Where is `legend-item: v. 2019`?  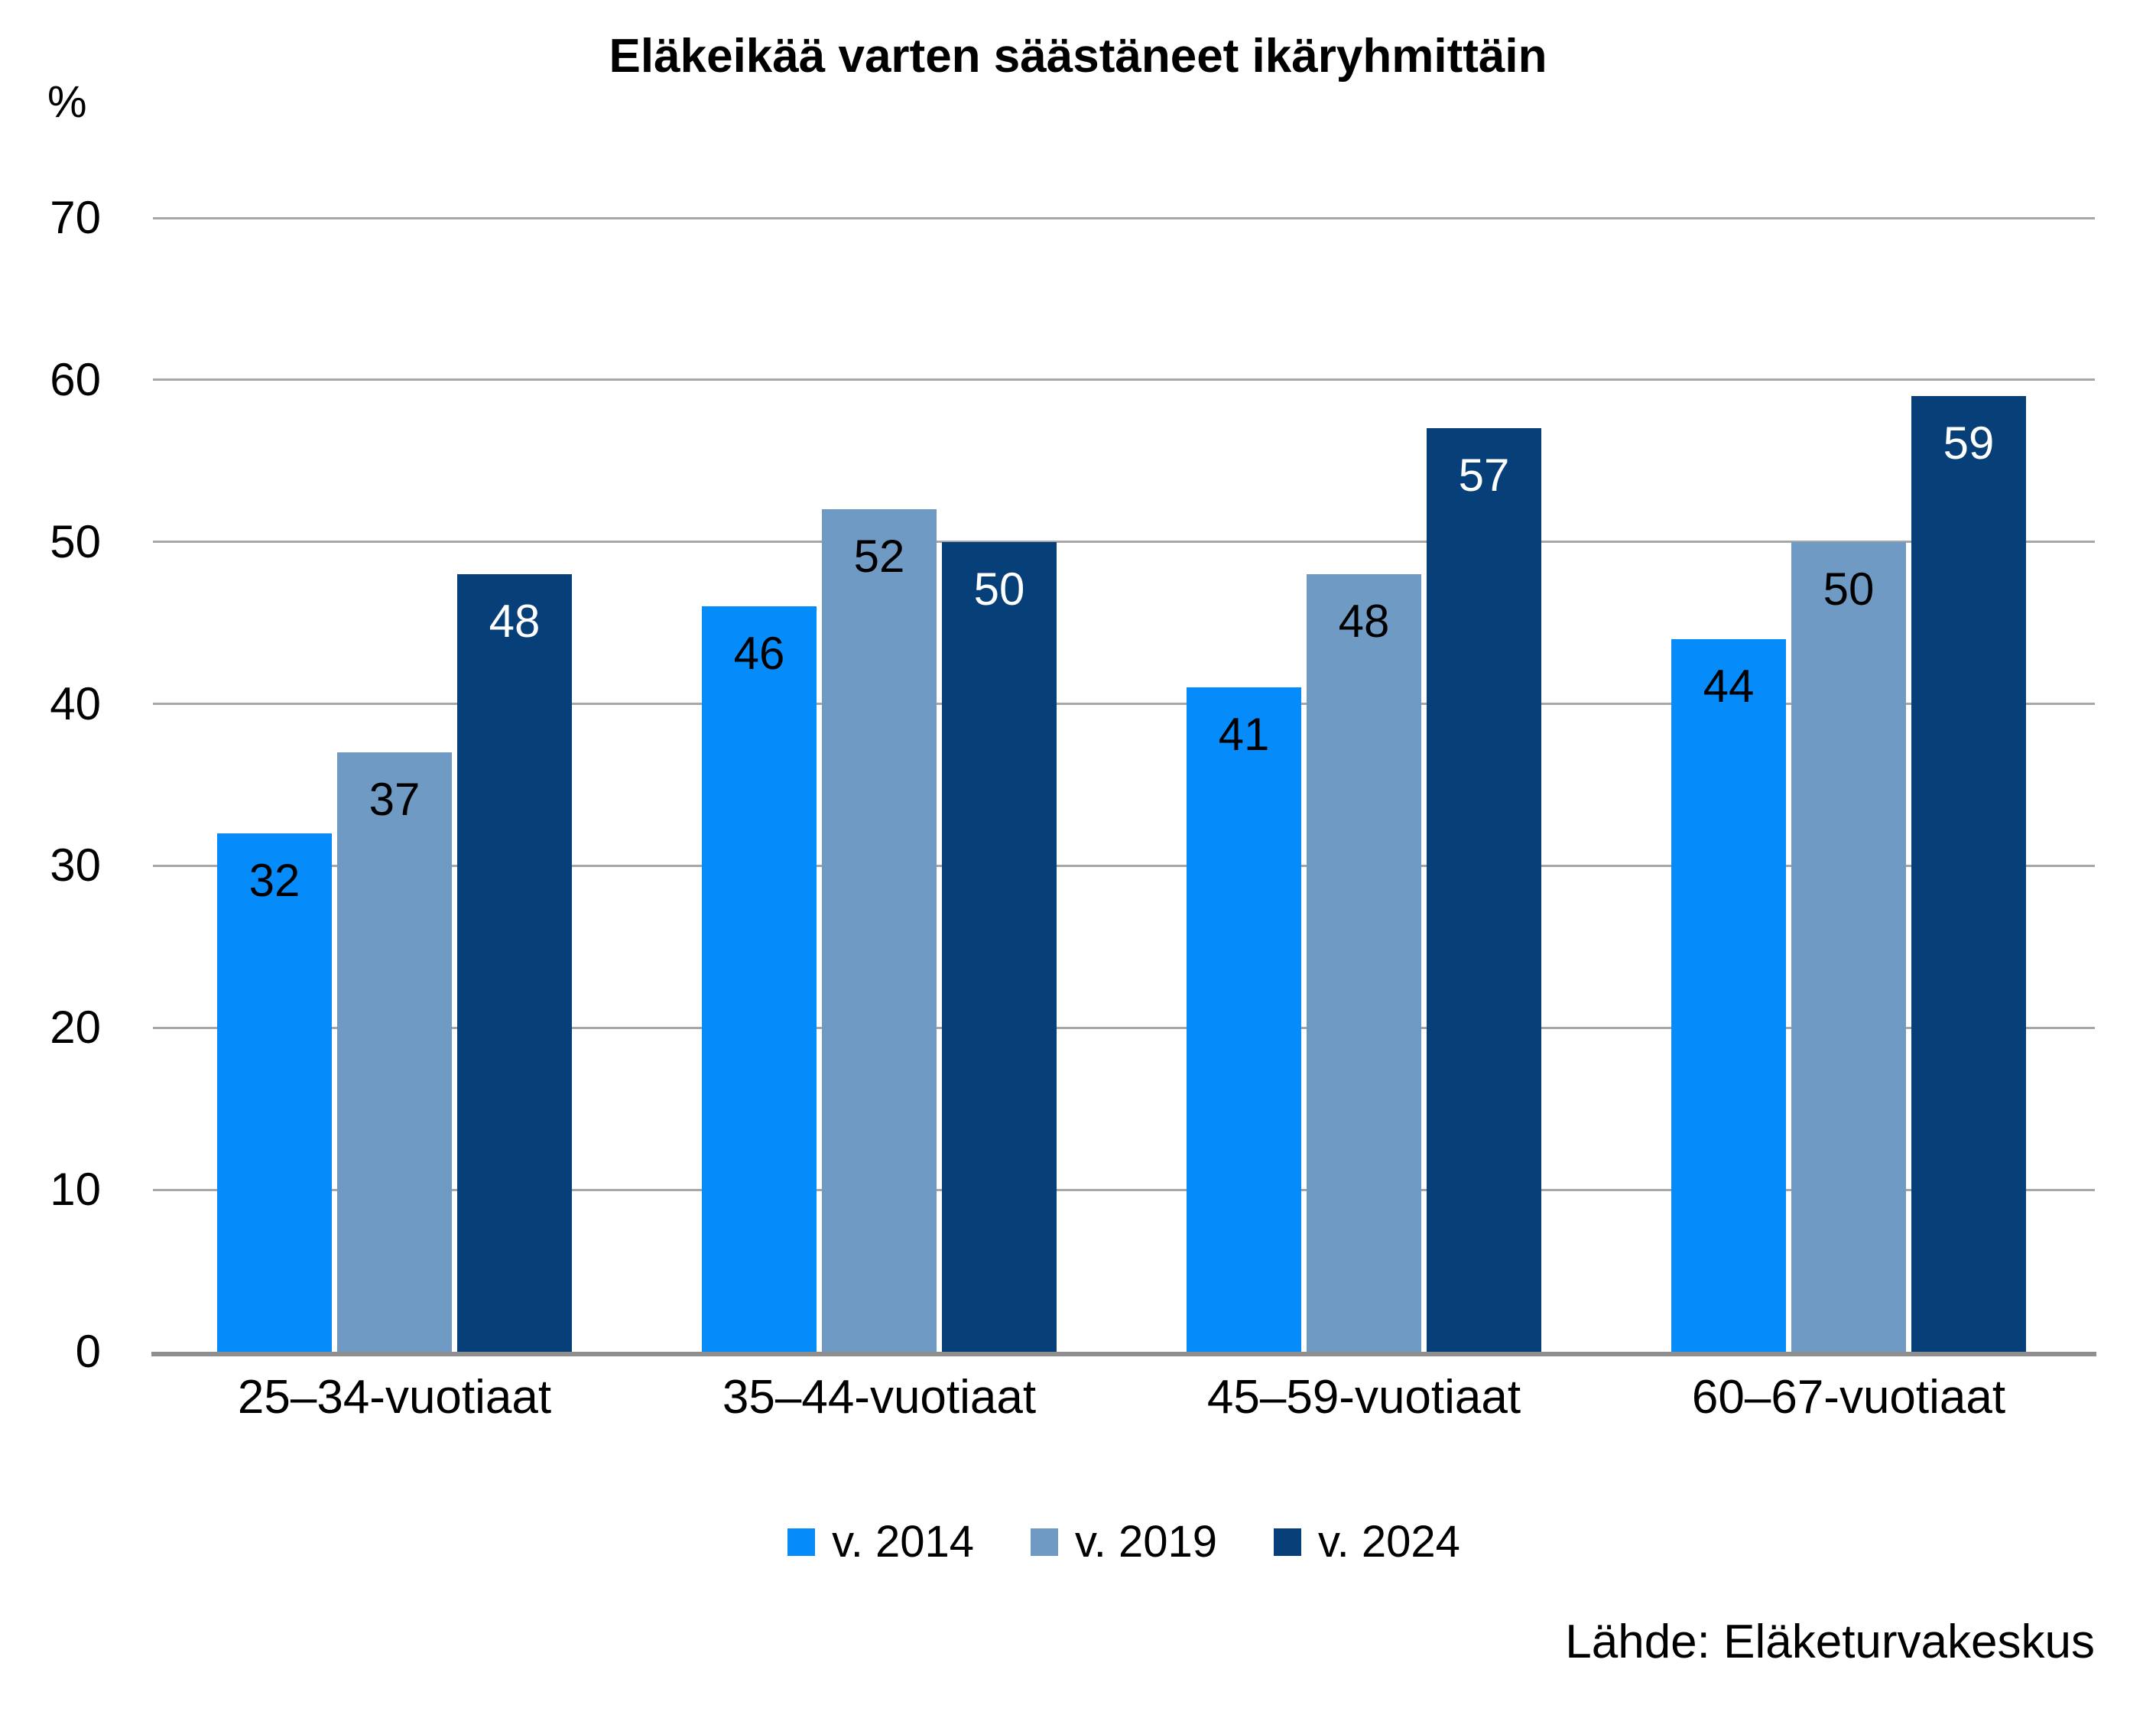
legend-item: v. 2019 is located at coordinates (1124, 1542).